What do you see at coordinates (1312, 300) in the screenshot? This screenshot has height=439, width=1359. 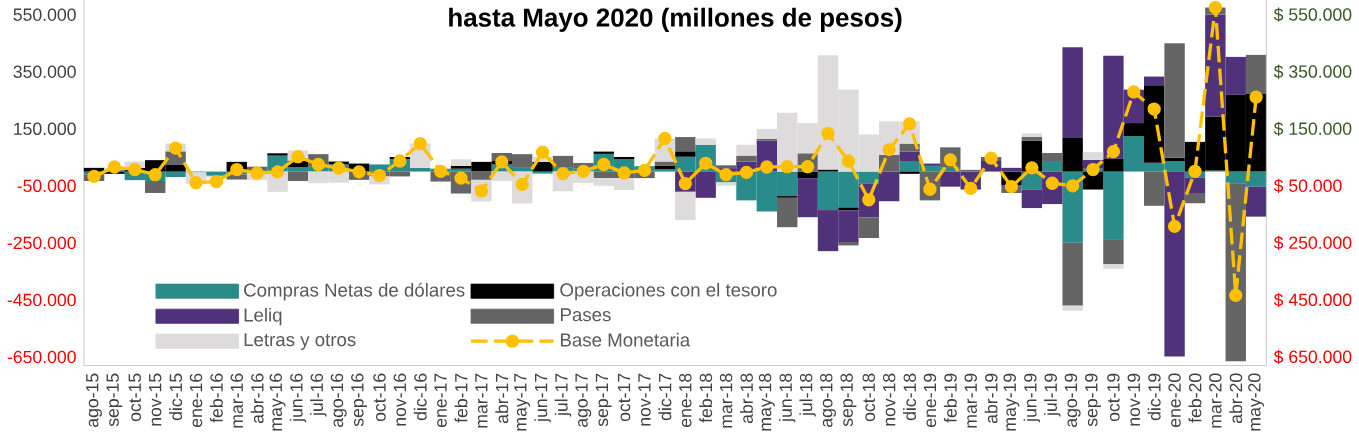 I see `y2-tick-label: $ 450.000` at bounding box center [1312, 300].